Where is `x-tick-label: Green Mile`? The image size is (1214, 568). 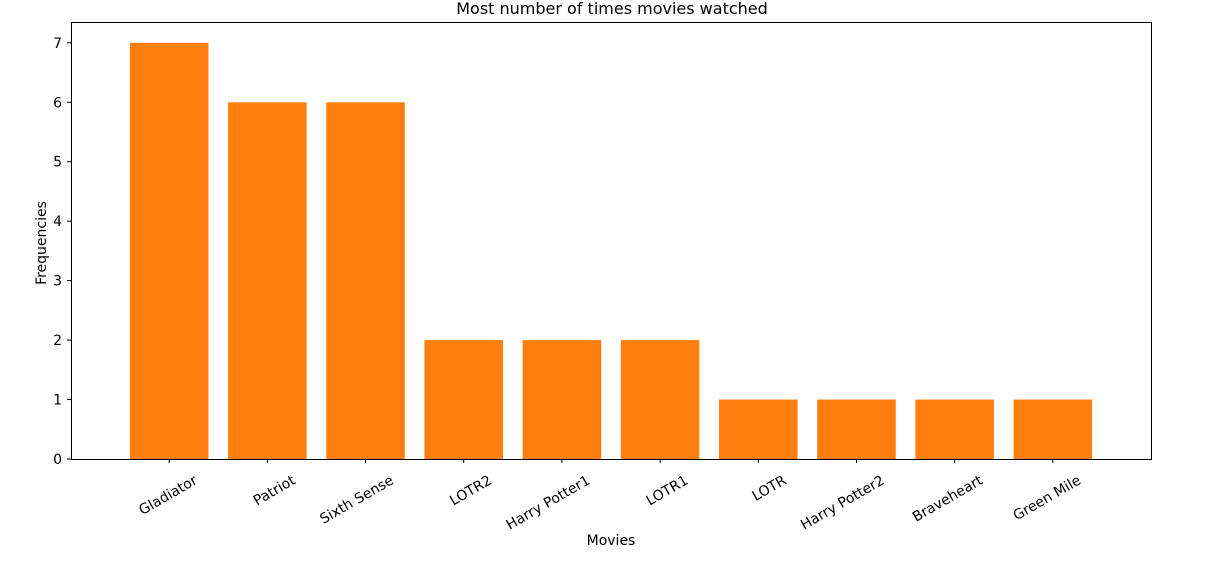 x-tick-label: Green Mile is located at coordinates (1047, 499).